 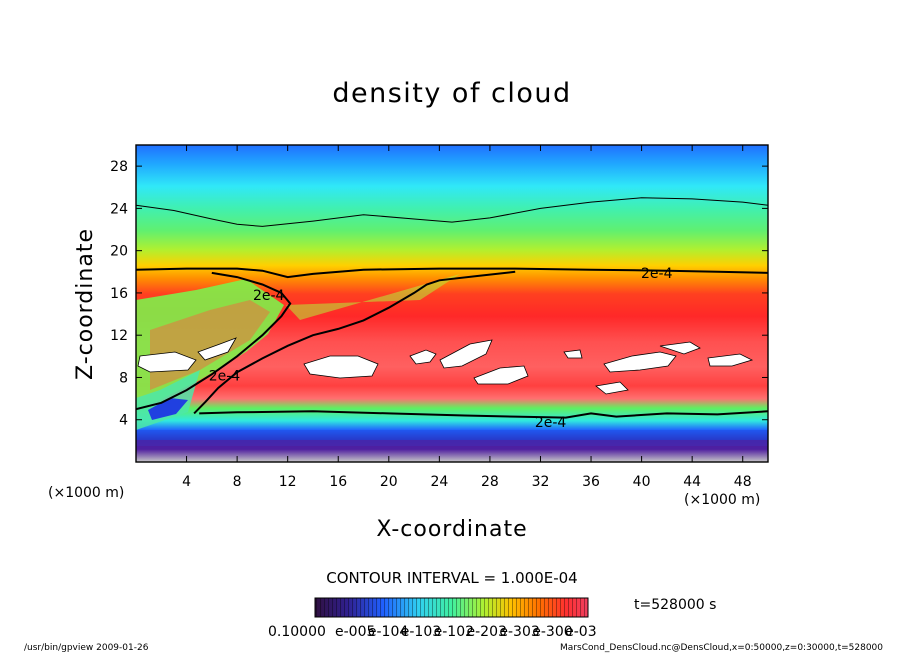 I want to click on x-unit-label: (×1000 m), so click(x=722, y=500).